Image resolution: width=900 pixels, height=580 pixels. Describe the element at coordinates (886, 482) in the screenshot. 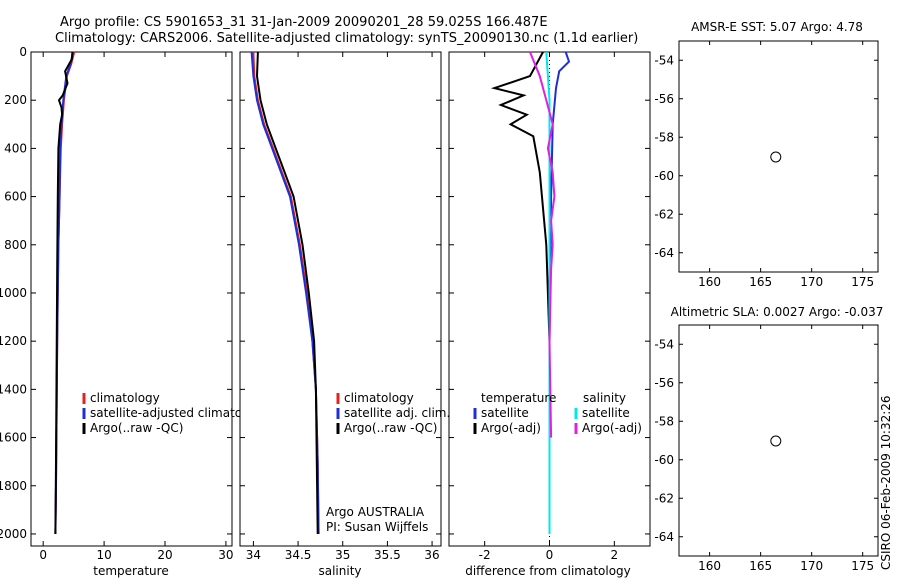

I see `csiro-stamp: CSIRO 06-Feb-2009 10:32:26` at that location.